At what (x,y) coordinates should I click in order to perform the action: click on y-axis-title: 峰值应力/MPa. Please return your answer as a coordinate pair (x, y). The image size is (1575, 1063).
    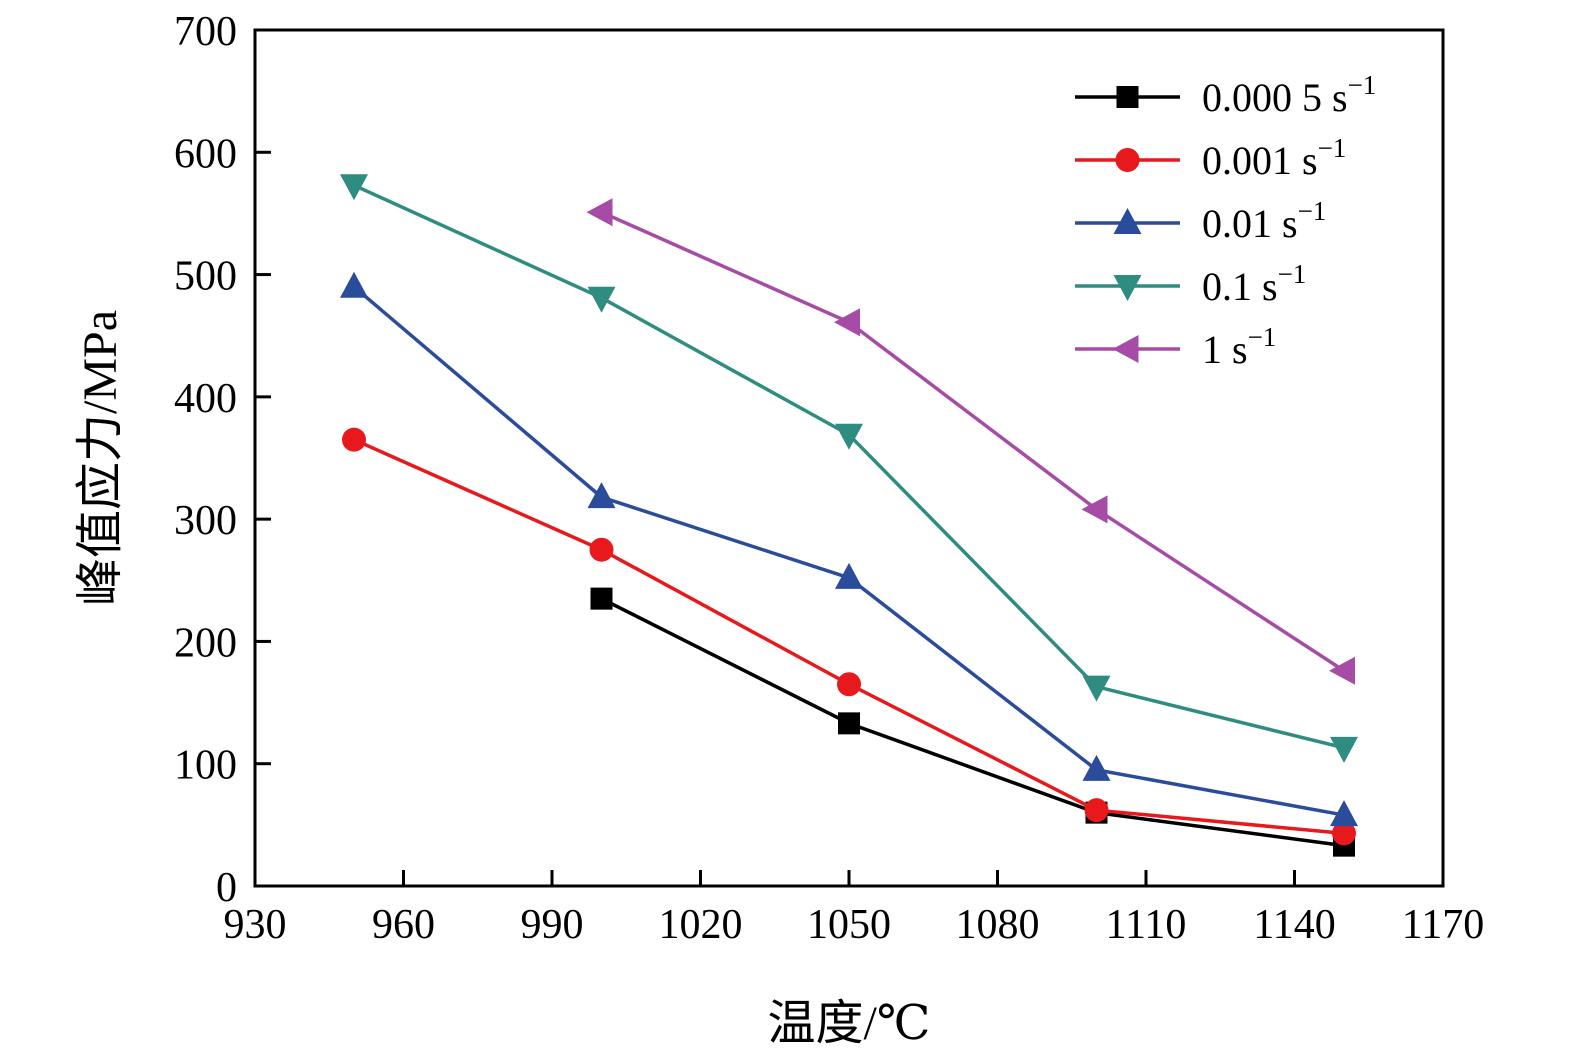
    Looking at the image, I should click on (100, 458).